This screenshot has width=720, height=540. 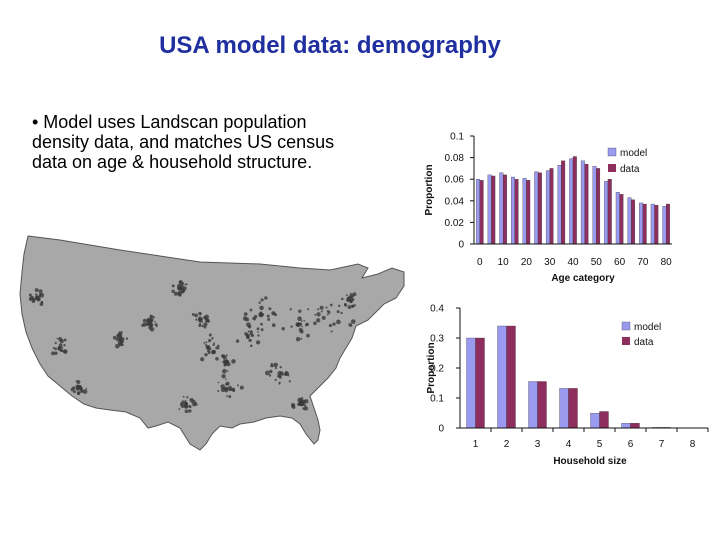 I want to click on y-tick-label: 0.2, so click(x=437, y=369).